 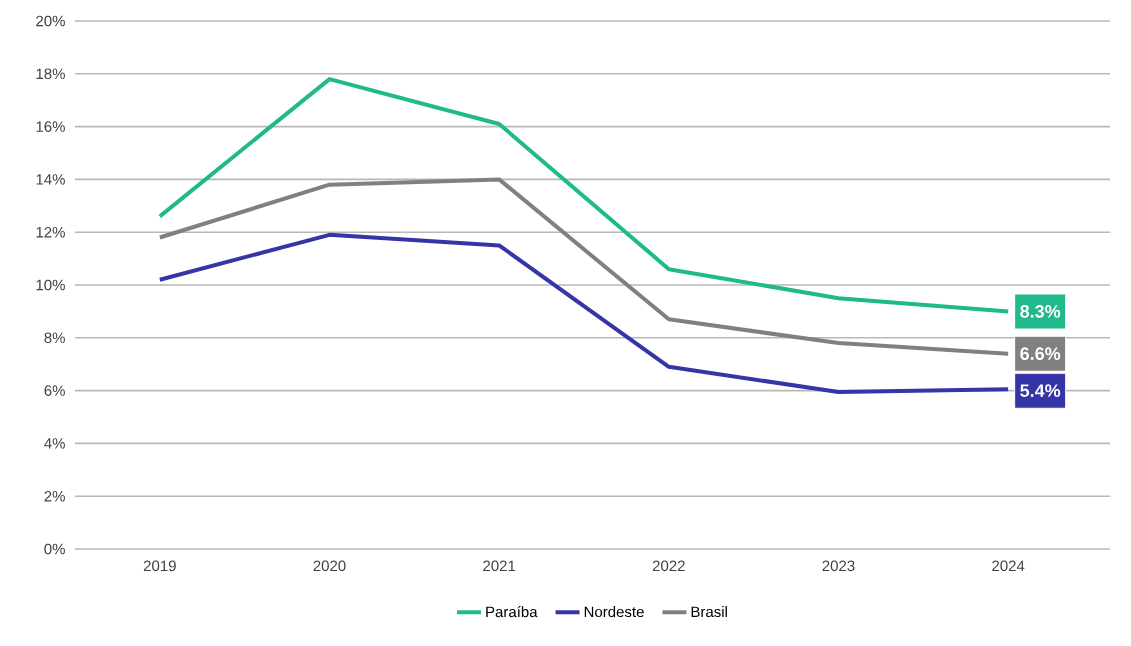 What do you see at coordinates (50, 21) in the screenshot?
I see `y-tick-label: 20%` at bounding box center [50, 21].